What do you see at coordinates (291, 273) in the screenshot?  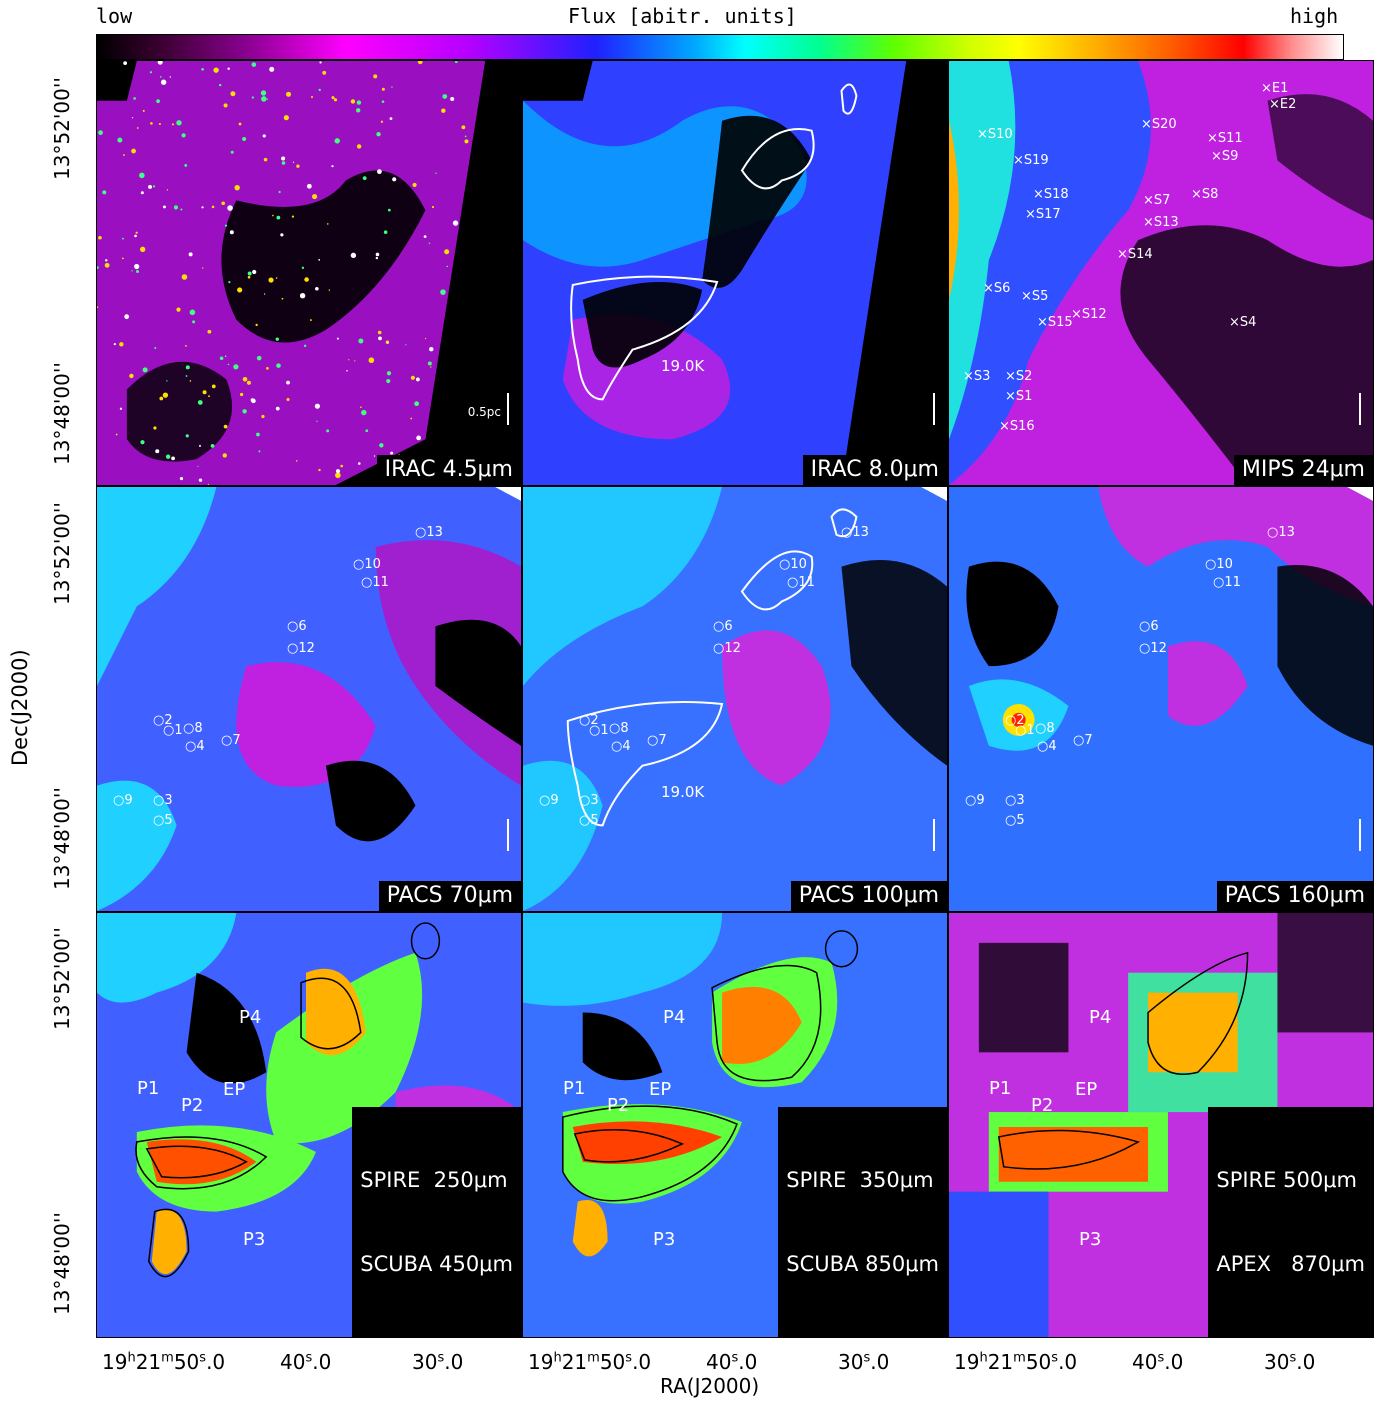 I see `irac-4-5-image` at bounding box center [291, 273].